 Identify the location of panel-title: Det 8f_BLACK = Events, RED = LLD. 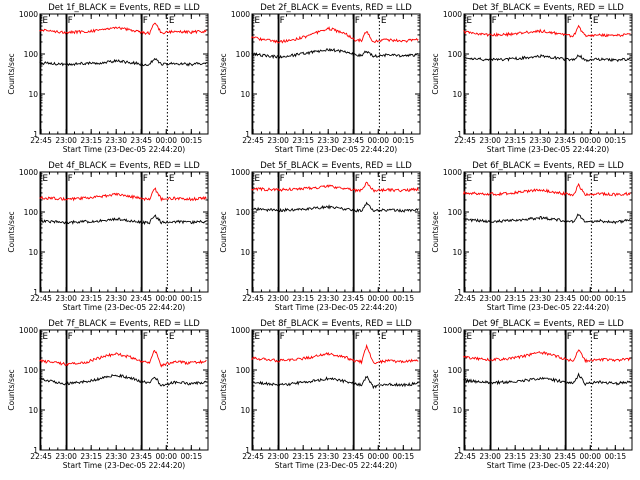
(336, 324).